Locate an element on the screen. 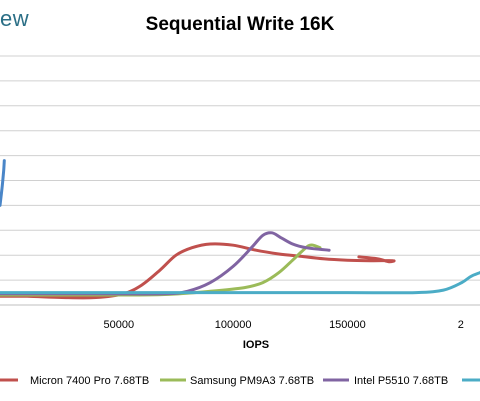  chart-title: Sequential Write 16K is located at coordinates (240, 24).